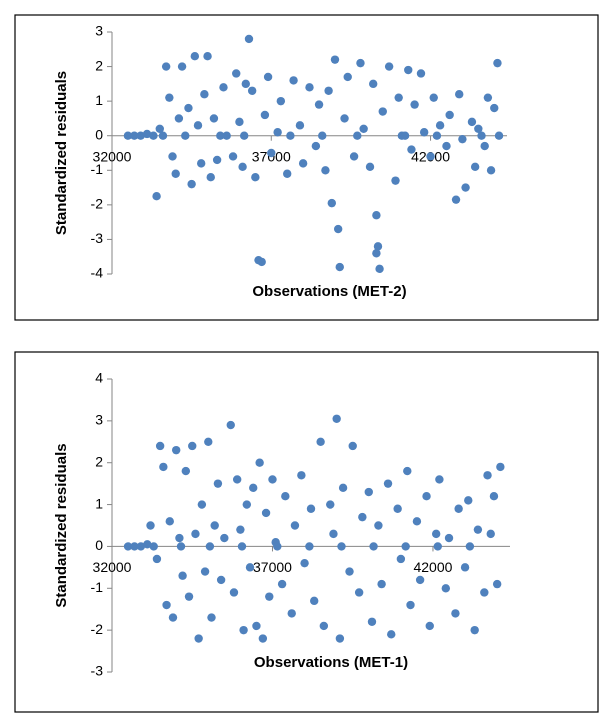 The image size is (601, 728). I want to click on x-tick-label: 42000, so click(432, 567).